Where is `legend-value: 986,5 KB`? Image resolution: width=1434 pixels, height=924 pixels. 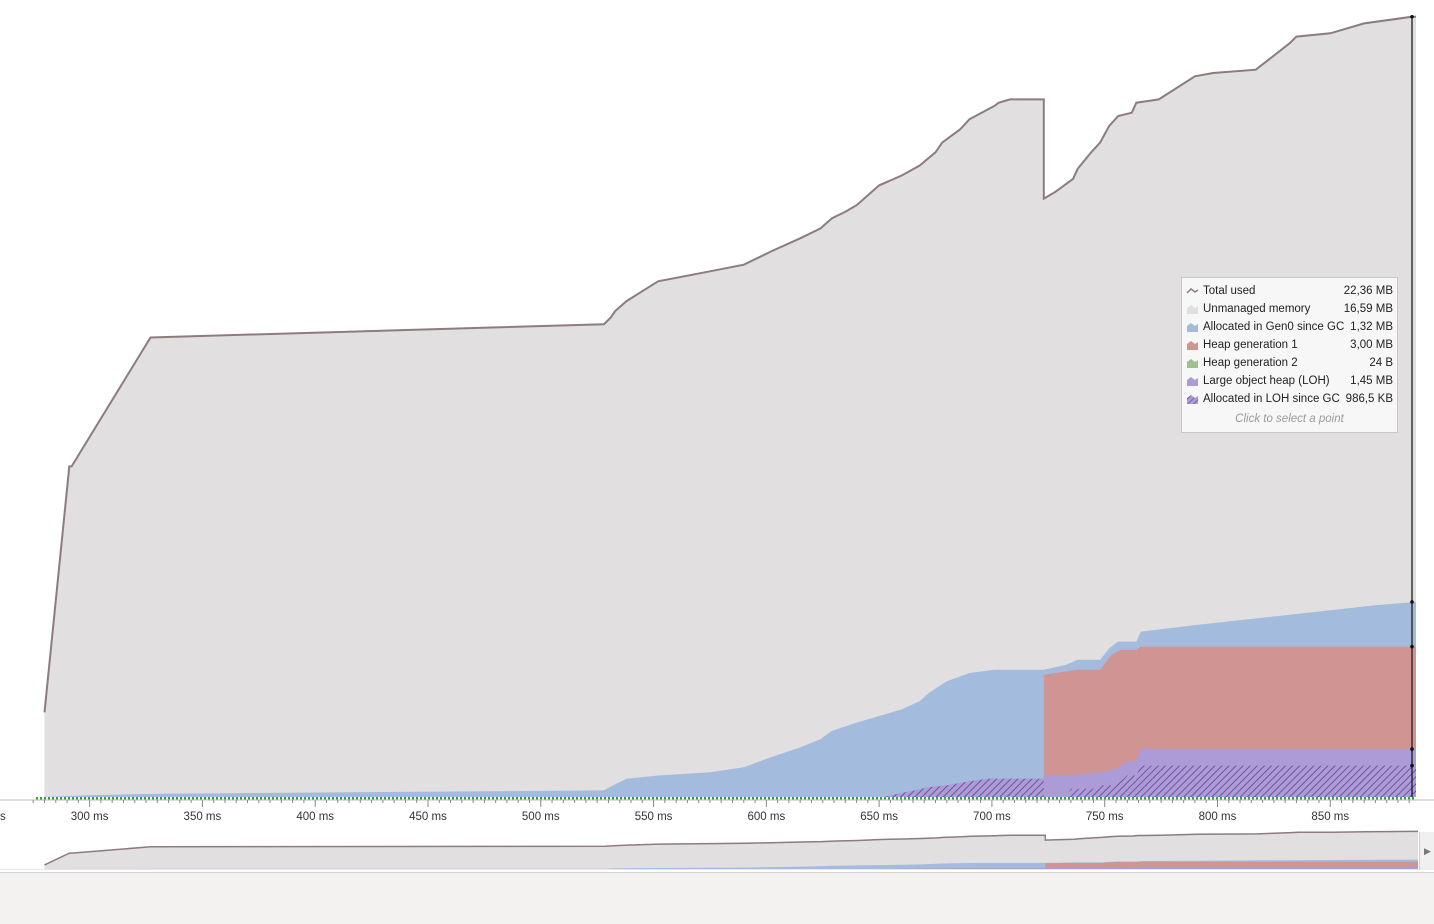 legend-value: 986,5 KB is located at coordinates (1369, 399).